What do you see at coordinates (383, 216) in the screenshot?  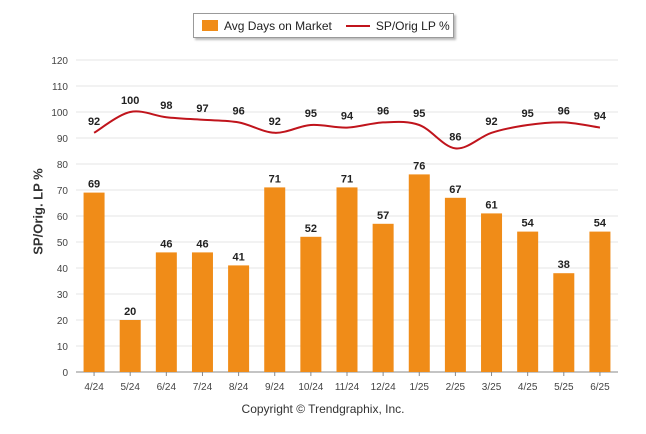 I see `bar-value-label: 57` at bounding box center [383, 216].